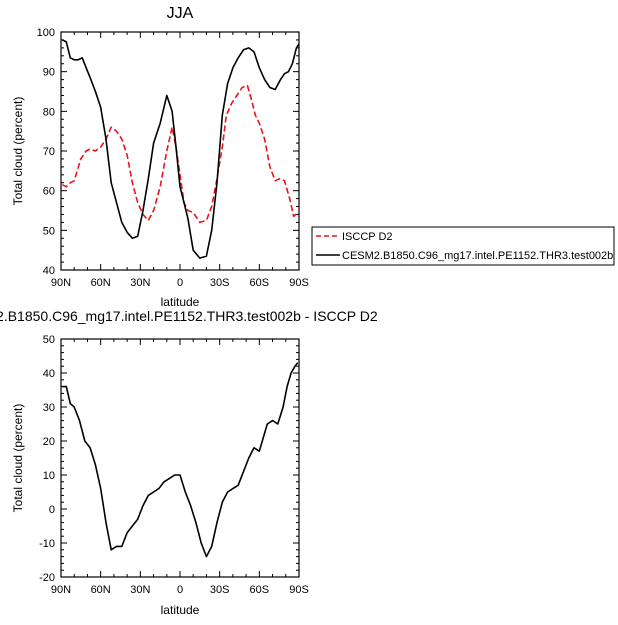 The image size is (618, 625). Describe the element at coordinates (180, 302) in the screenshot. I see `top-panel-x-axis-label: latitude` at that location.